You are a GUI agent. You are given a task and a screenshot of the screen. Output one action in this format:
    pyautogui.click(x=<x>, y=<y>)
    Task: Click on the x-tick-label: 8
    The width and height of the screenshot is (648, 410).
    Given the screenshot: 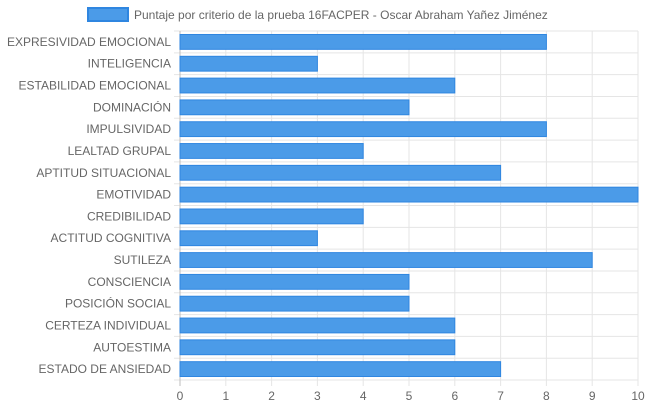 What is the action you would take?
    pyautogui.click(x=546, y=396)
    